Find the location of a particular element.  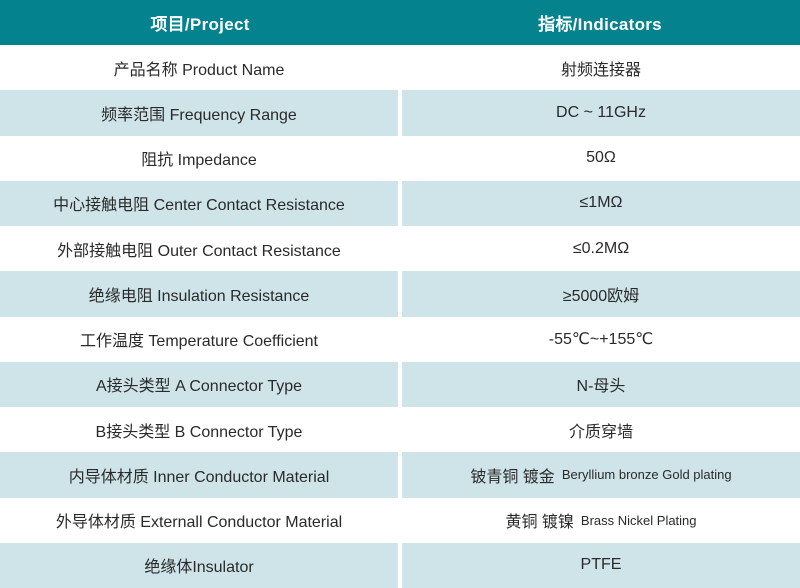

indicator-cell: 铍青铜 镀金 Beryllium bronze Gold plating is located at coordinates (601, 475).